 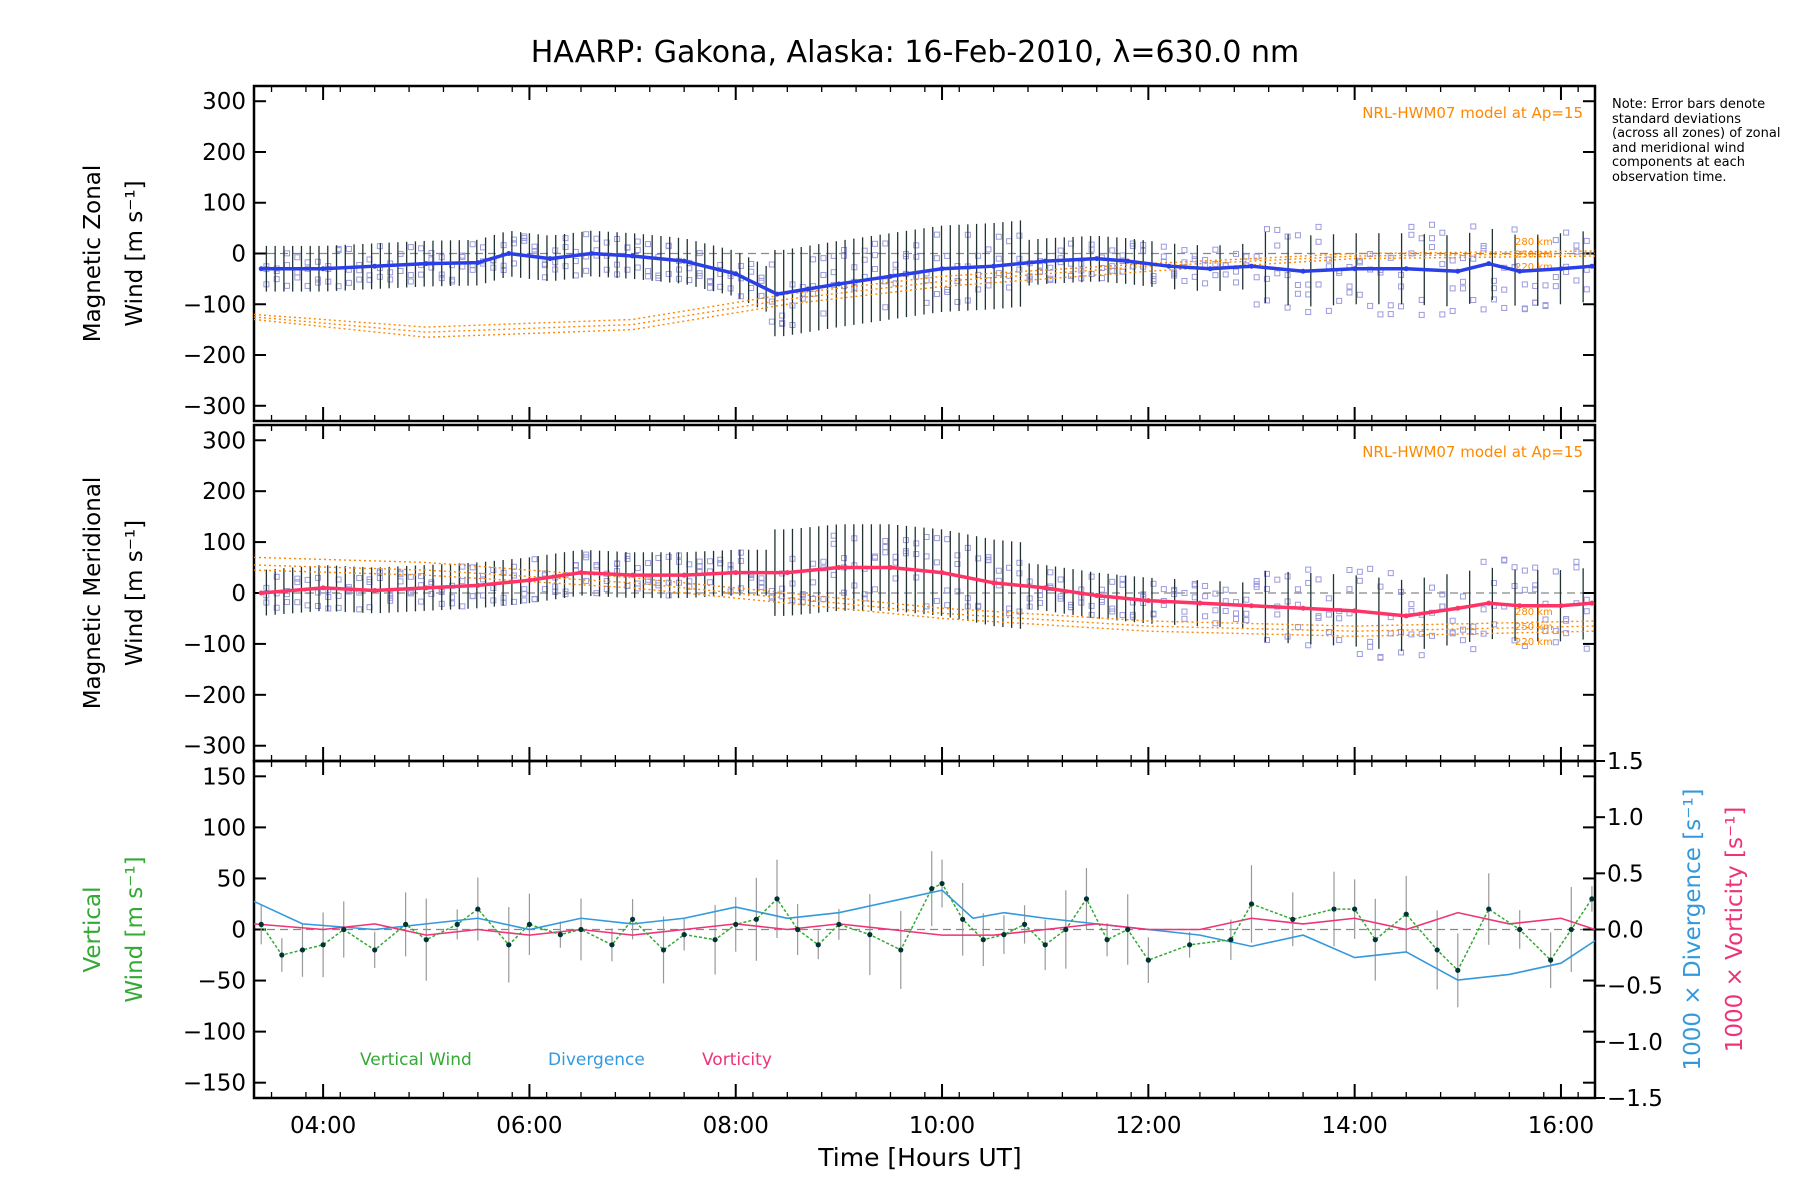 I want to click on vertical-wind-line, so click(x=926, y=927).